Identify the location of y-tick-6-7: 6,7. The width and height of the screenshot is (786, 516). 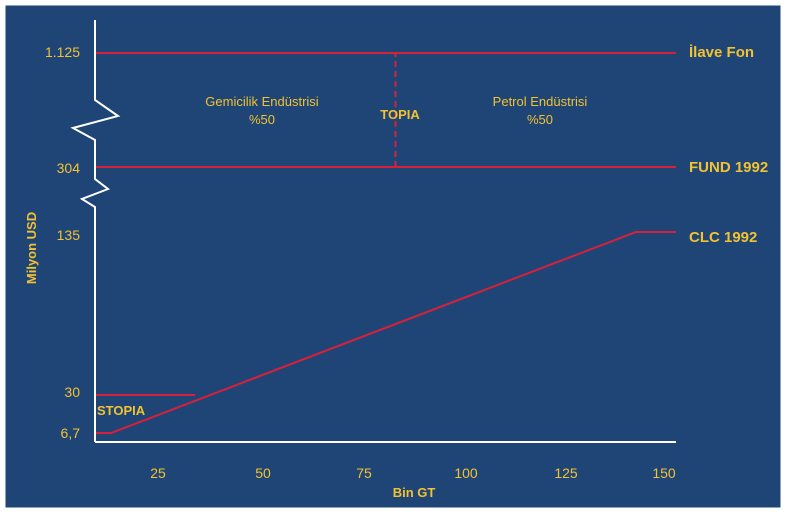
(71, 433).